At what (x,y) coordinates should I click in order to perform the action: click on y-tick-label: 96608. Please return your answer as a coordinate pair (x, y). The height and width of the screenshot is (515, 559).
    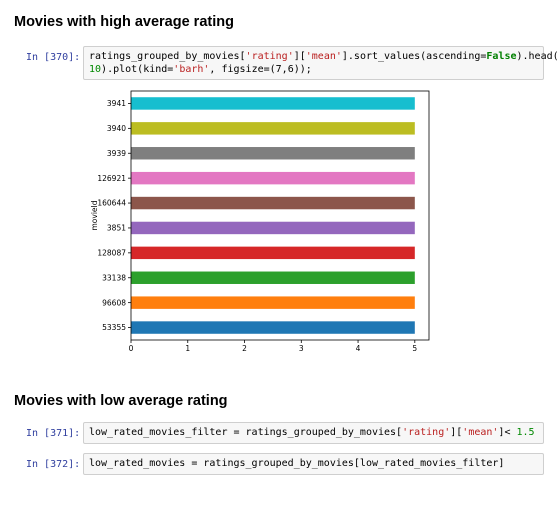
    Looking at the image, I should click on (114, 302).